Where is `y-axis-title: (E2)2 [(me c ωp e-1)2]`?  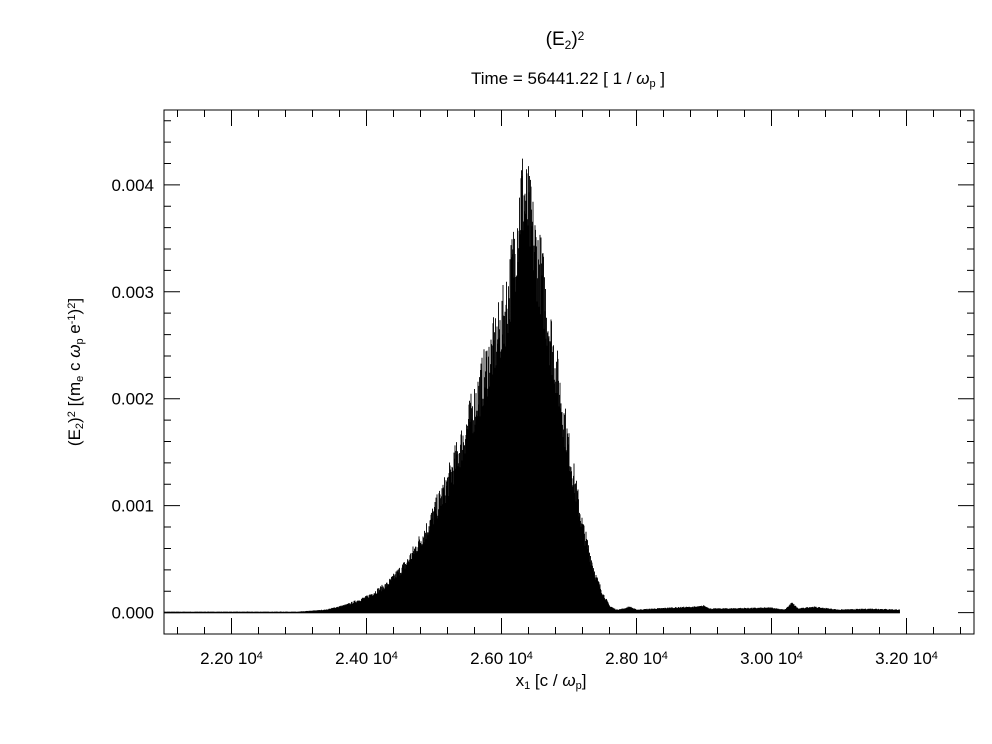
y-axis-title: (E2)2 [(me c ωp e-1)2] is located at coordinates (75, 372).